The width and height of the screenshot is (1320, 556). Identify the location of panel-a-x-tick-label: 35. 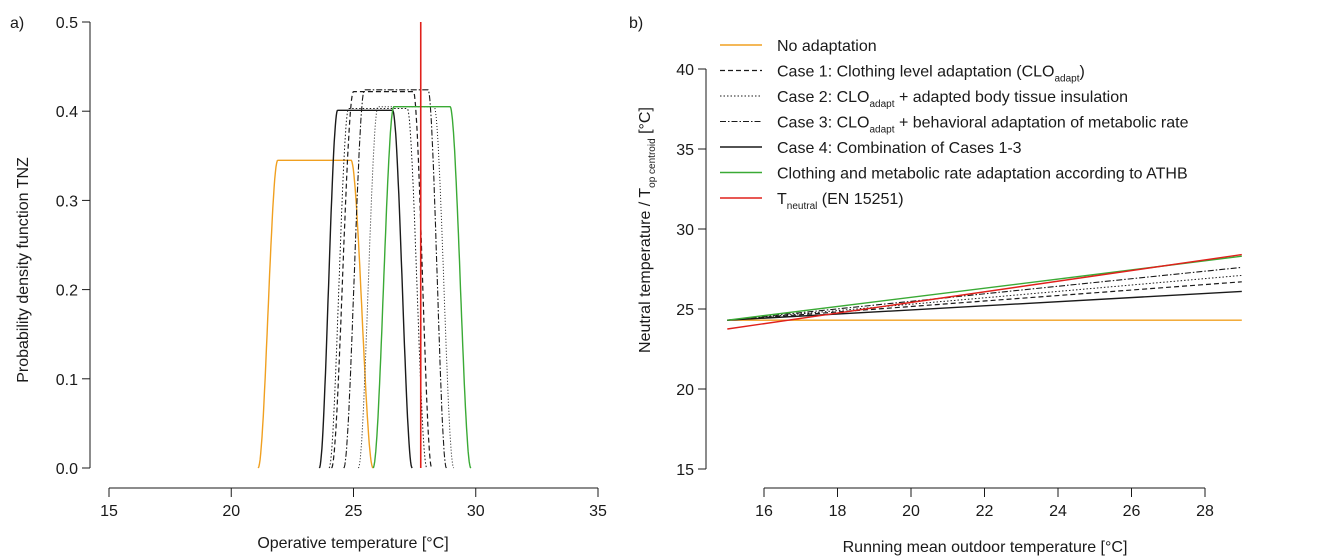
(598, 511).